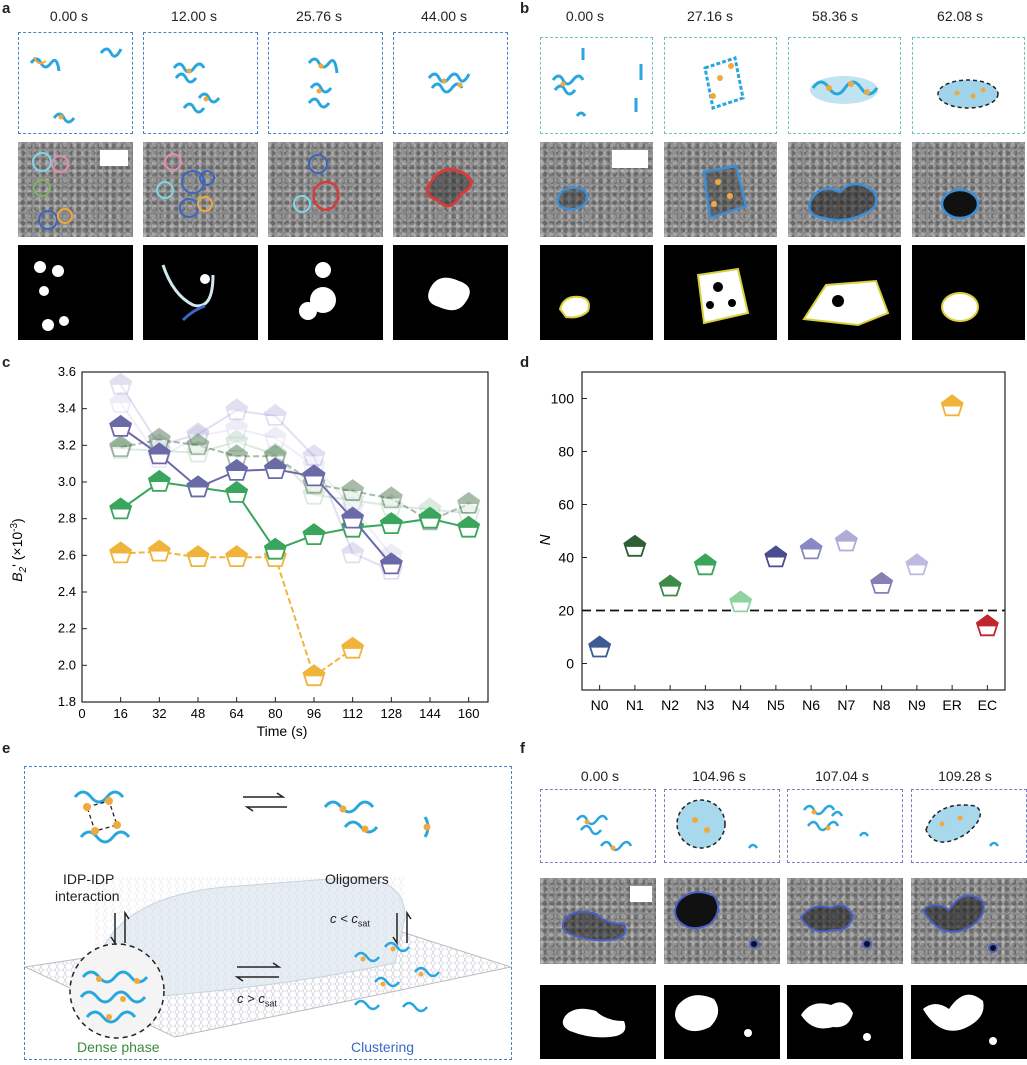  I want to click on x-tick-label: N2, so click(670, 705).